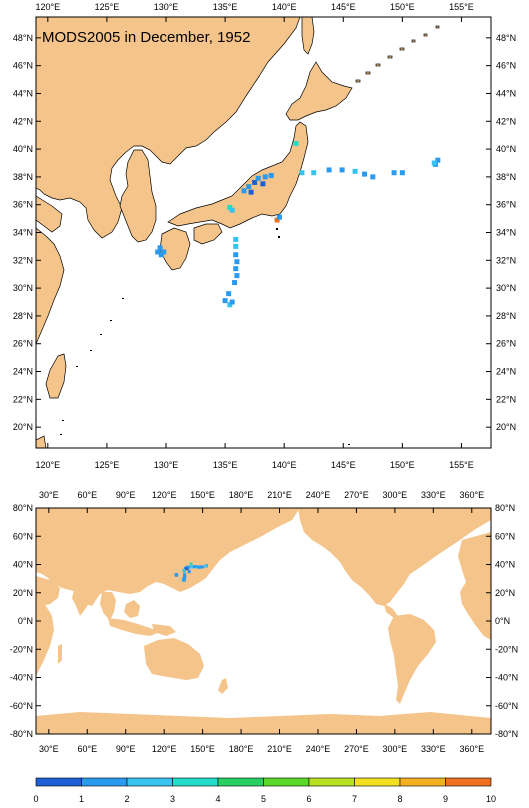 The height and width of the screenshot is (808, 529). Describe the element at coordinates (356, 749) in the screenshot. I see `global-lon-label-bottom: 270°E` at that location.